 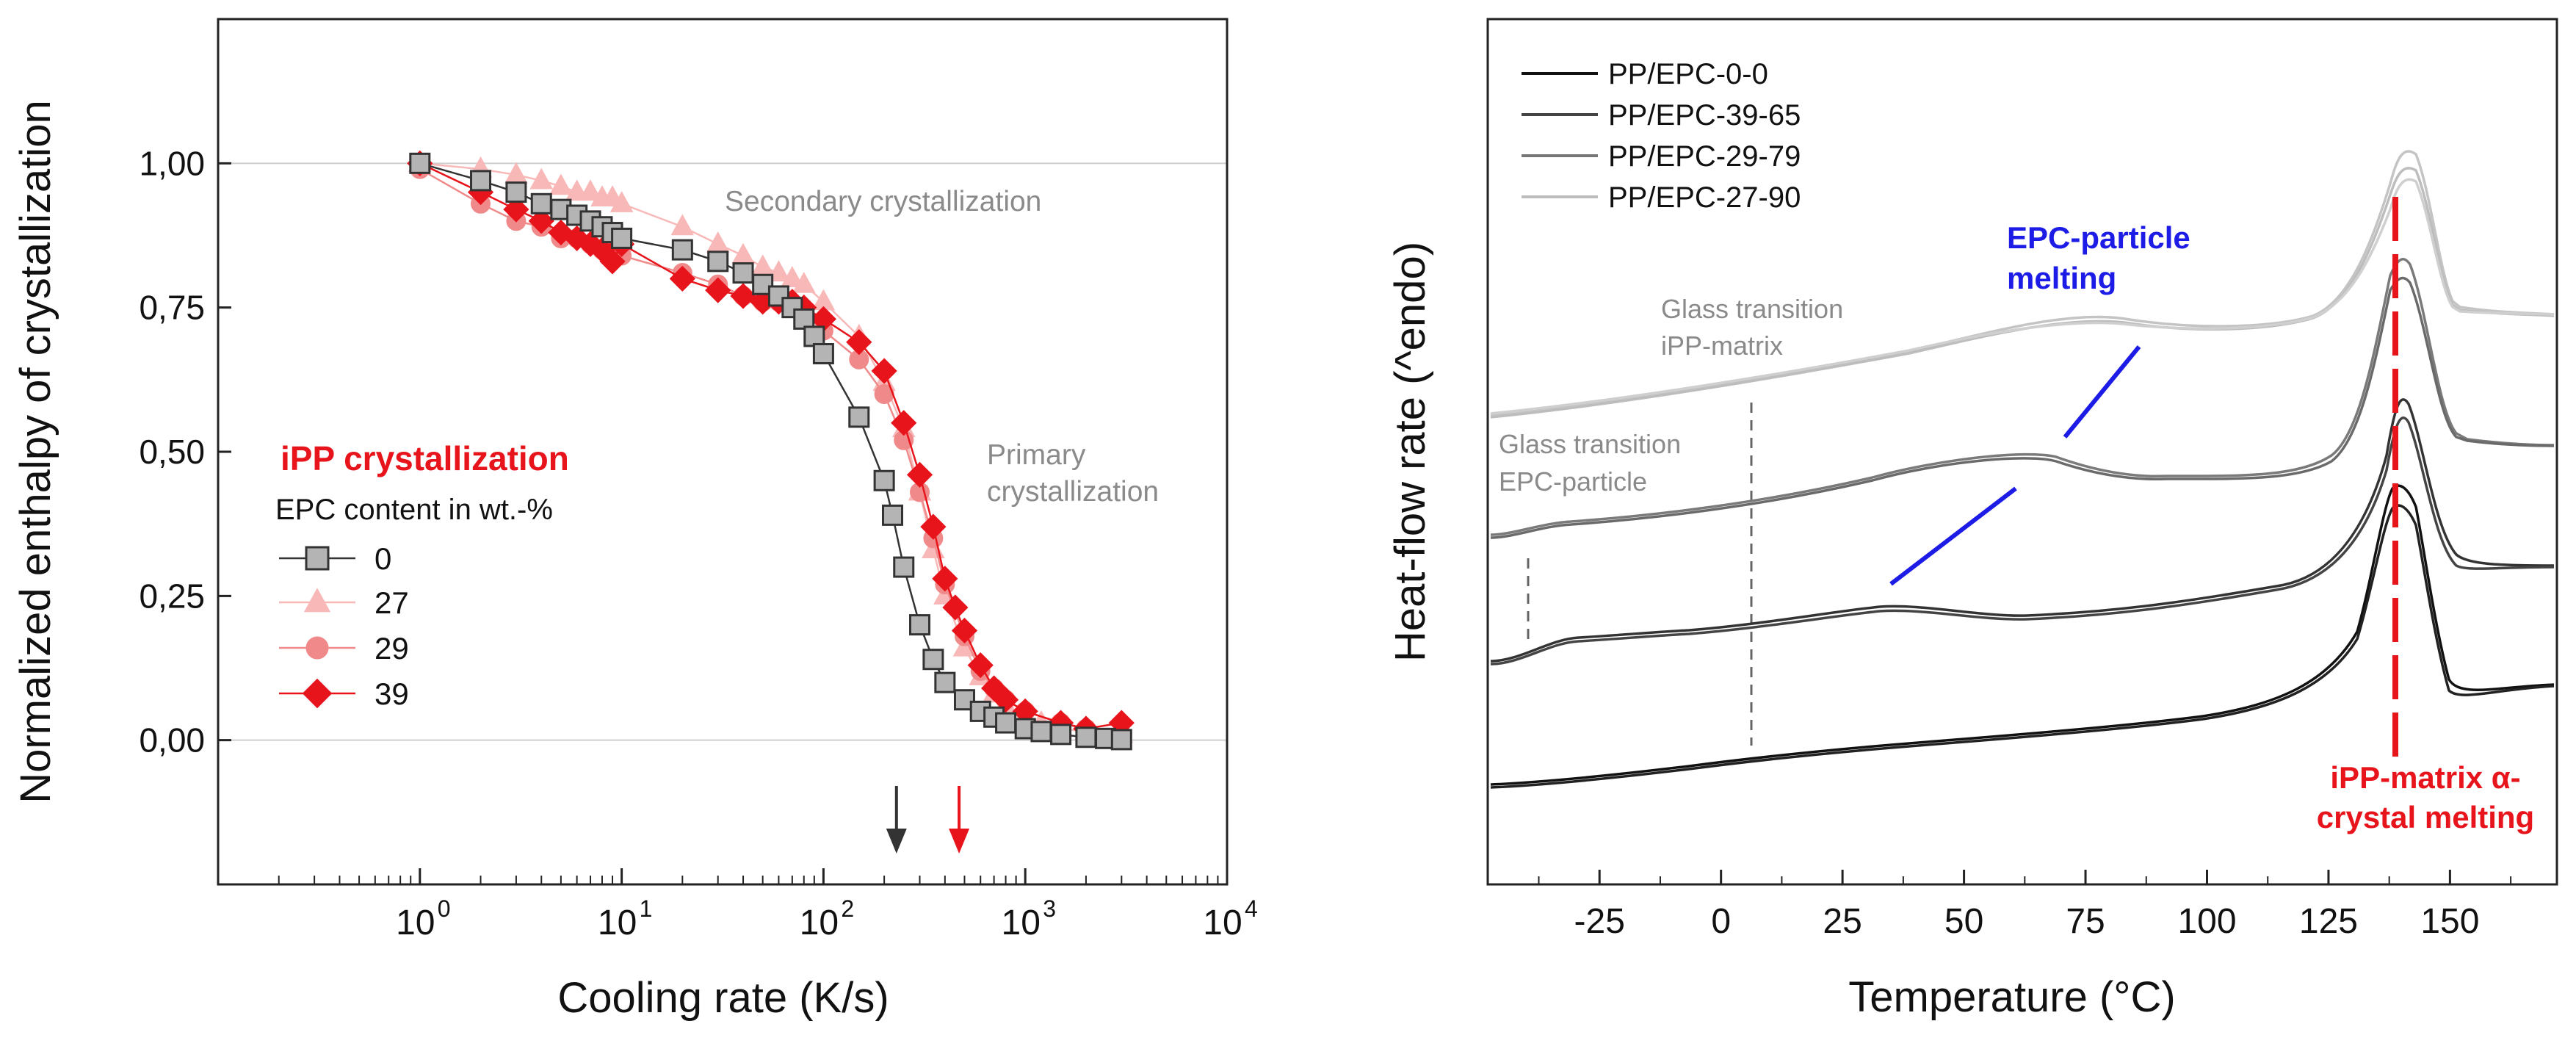 I want to click on left-y-tick-label-2: 0,50, so click(x=172, y=452).